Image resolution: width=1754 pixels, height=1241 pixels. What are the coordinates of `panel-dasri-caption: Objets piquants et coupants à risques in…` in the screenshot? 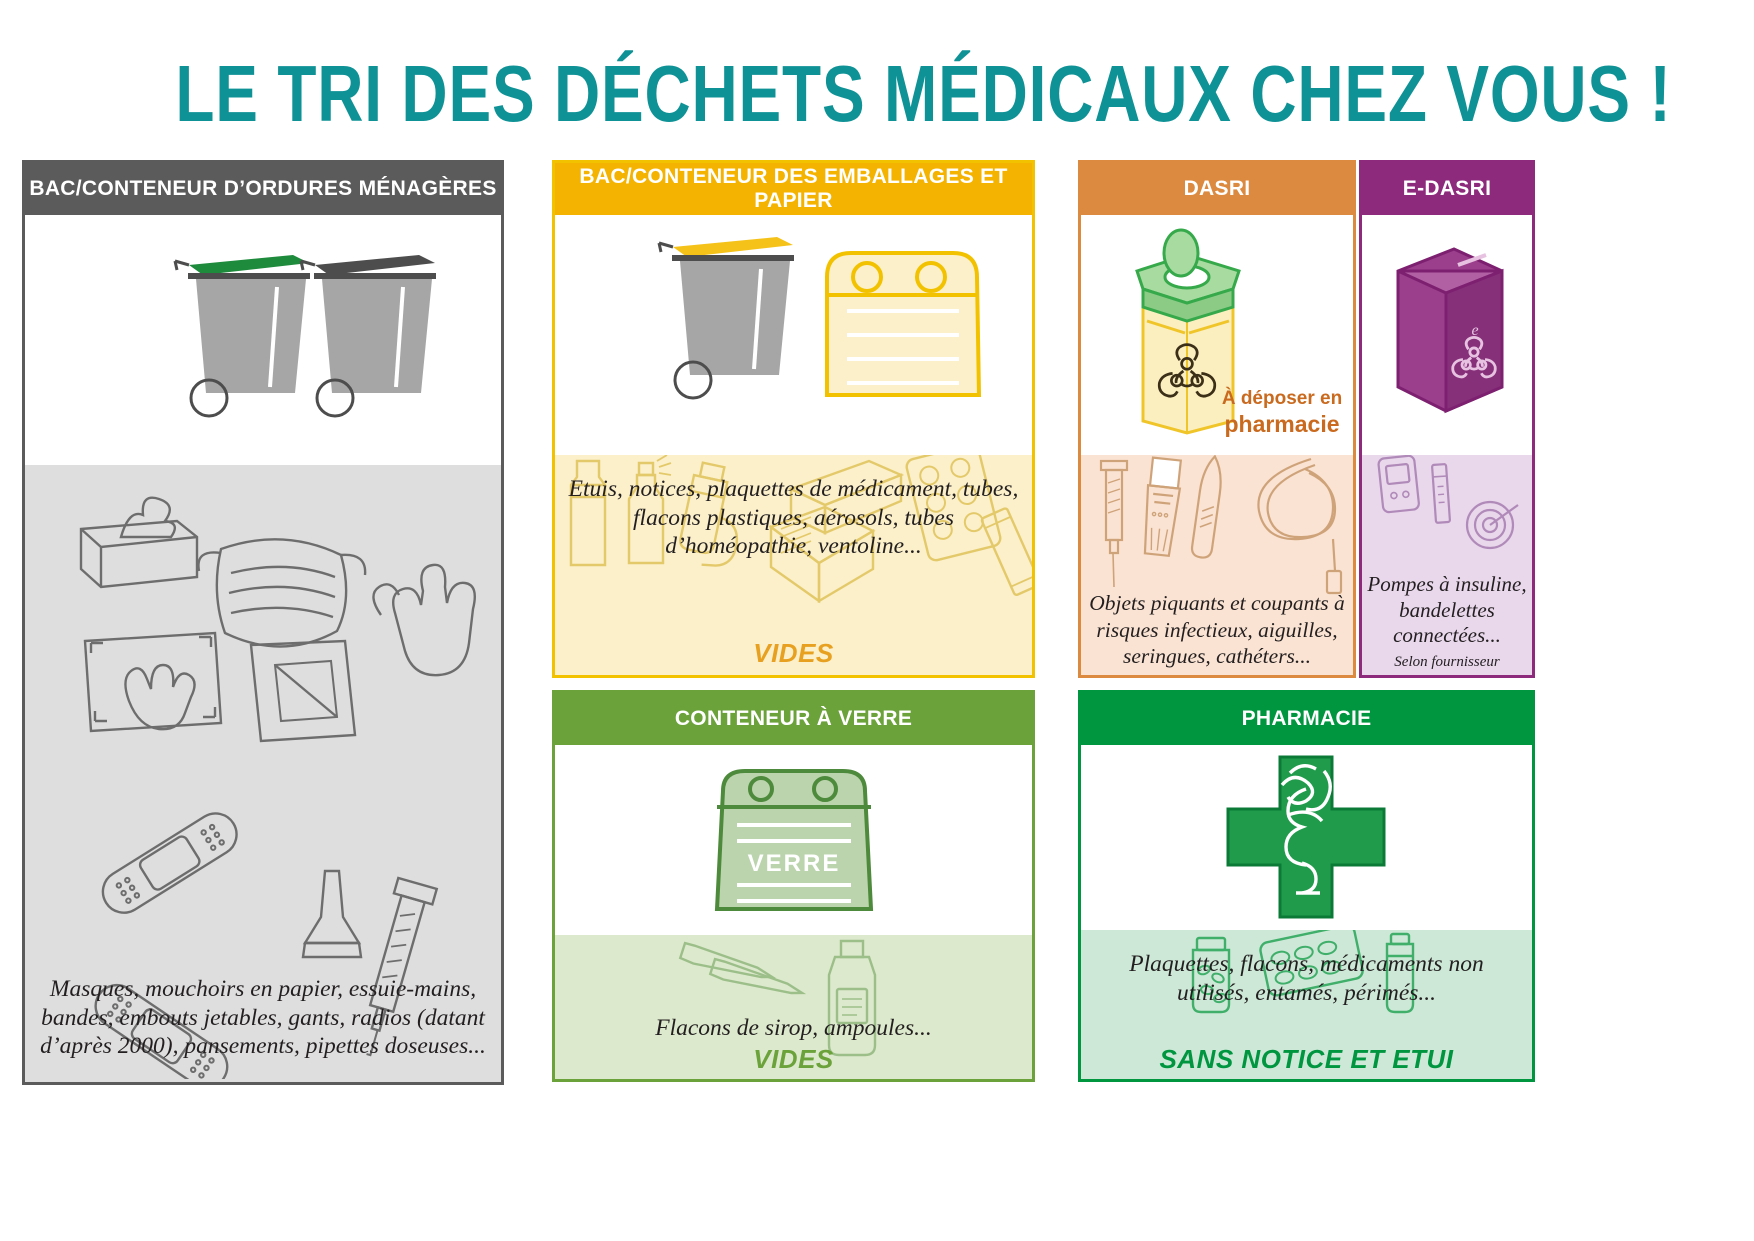 It's located at (1217, 629).